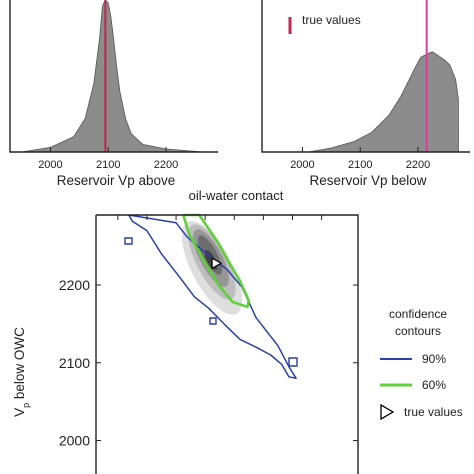 The image size is (474, 474). What do you see at coordinates (21, 372) in the screenshot?
I see `y-axis-label: Vp below OWC` at bounding box center [21, 372].